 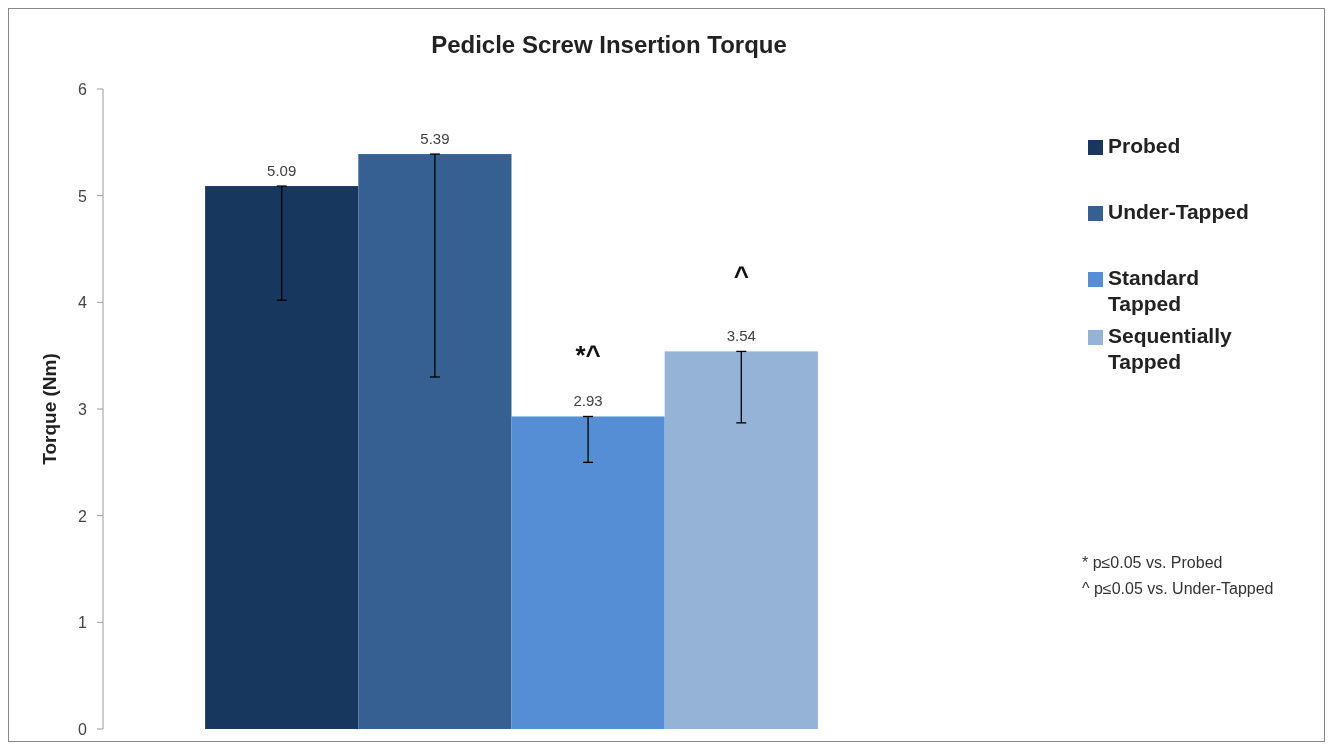 I want to click on y-tick-label: 2, so click(x=83, y=516).